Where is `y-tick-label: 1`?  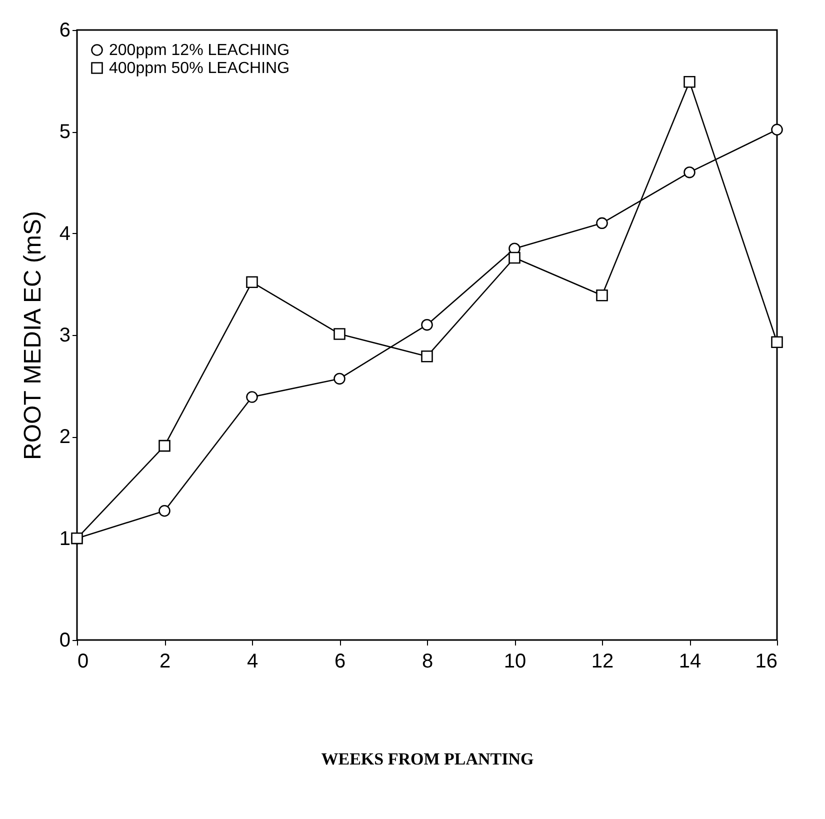
y-tick-label: 1 is located at coordinates (64, 539).